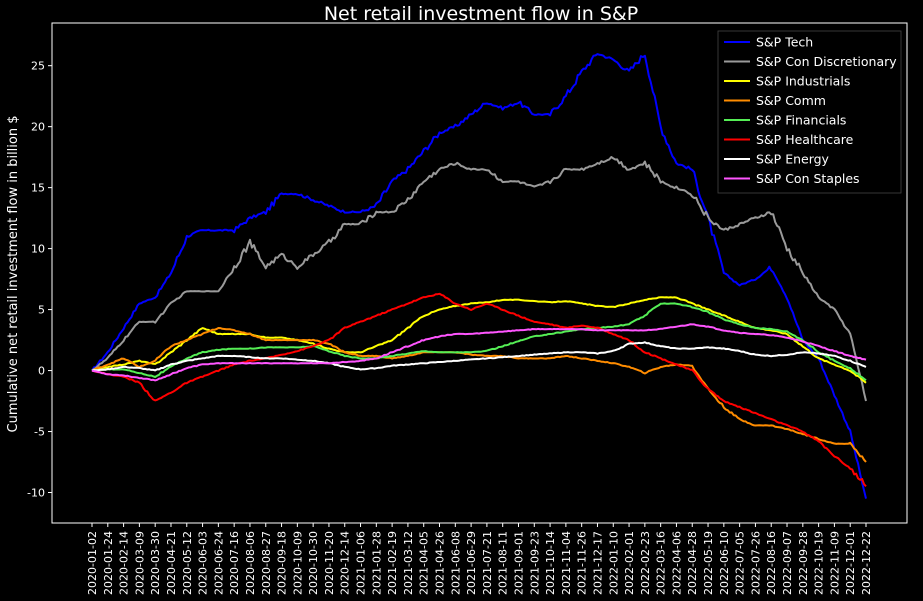 This screenshot has height=601, width=923. What do you see at coordinates (376, 563) in the screenshot?
I see `x-tick-label: 2021-01-28` at bounding box center [376, 563].